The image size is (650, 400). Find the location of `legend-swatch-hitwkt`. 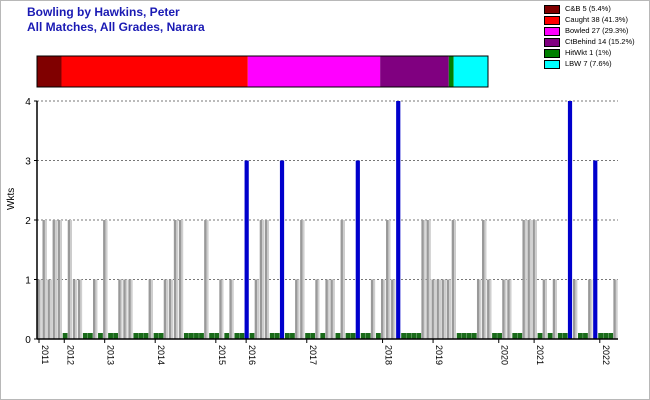

legend-swatch-hitwkt is located at coordinates (552, 53).